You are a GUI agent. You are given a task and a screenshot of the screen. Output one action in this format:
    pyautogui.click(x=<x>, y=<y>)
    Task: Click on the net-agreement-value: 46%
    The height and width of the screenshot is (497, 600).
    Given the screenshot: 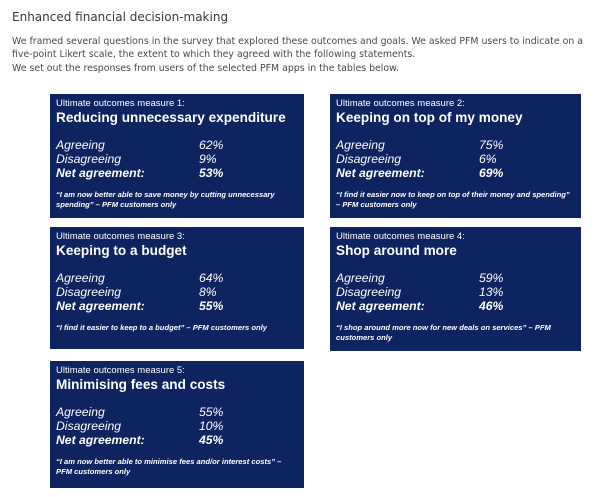 What is the action you would take?
    pyautogui.click(x=491, y=306)
    